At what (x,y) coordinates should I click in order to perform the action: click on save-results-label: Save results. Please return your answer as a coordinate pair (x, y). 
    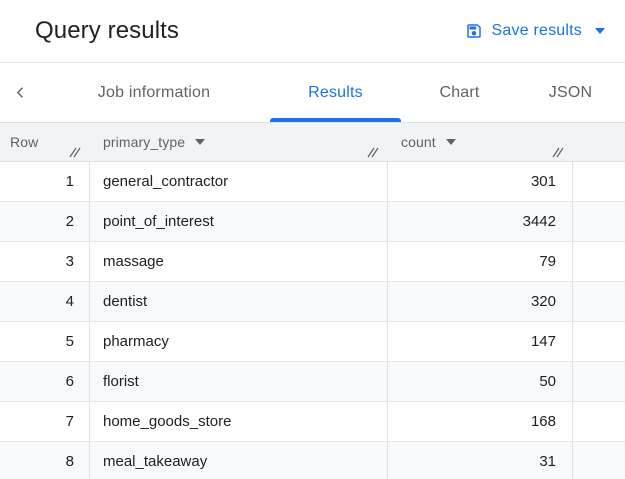
    Looking at the image, I should click on (536, 30).